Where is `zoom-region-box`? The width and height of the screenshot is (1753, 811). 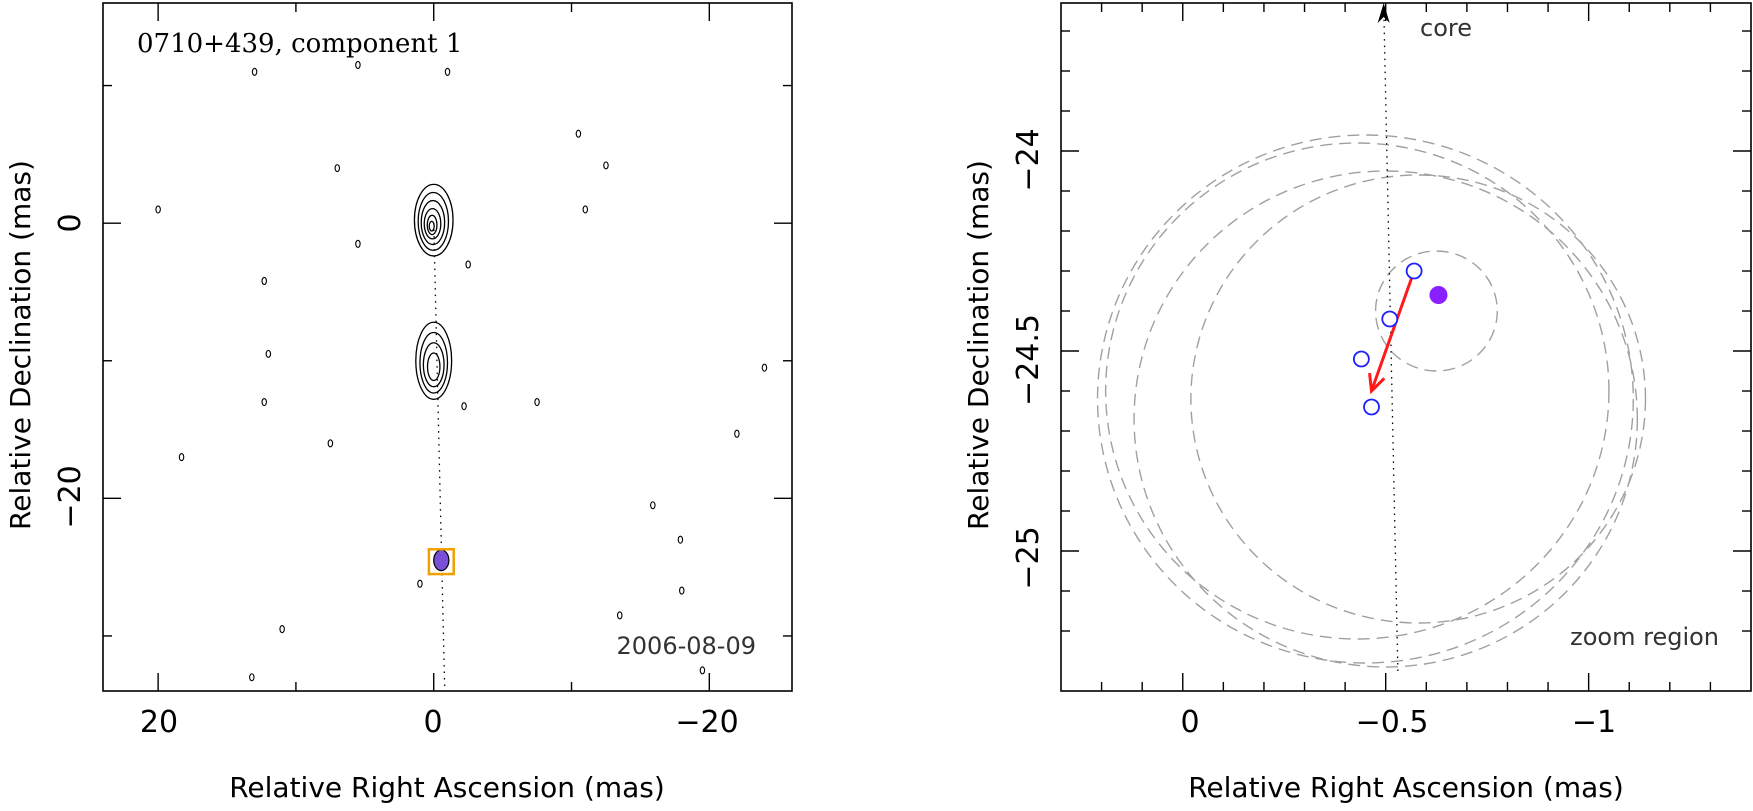 zoom-region-box is located at coordinates (441, 562).